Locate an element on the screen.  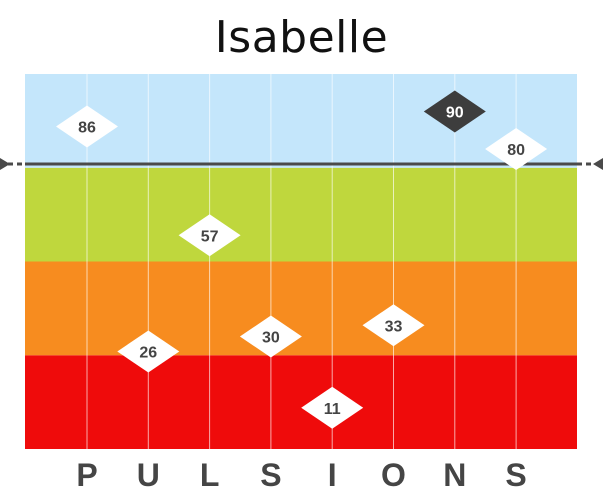
data-label: 90 is located at coordinates (455, 113).